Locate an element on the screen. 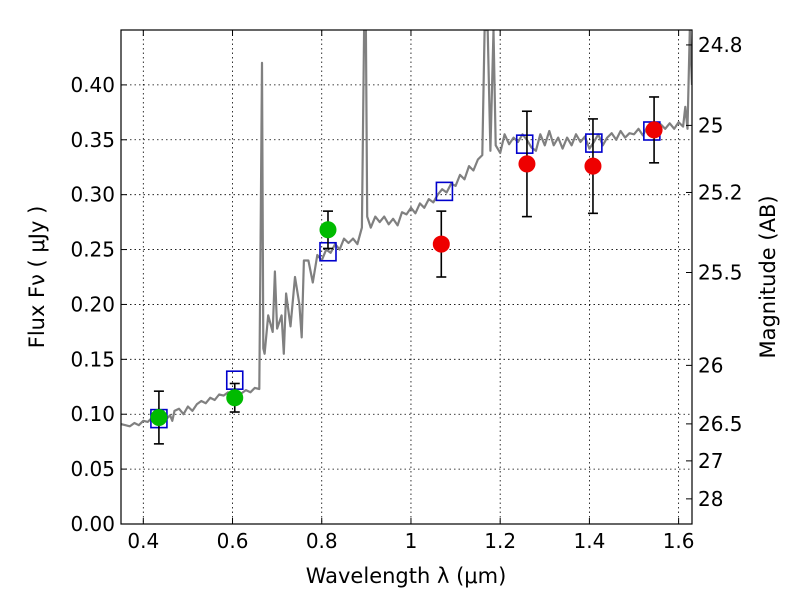 The image size is (800, 600). x-tick-label: 1.2 is located at coordinates (500, 541).